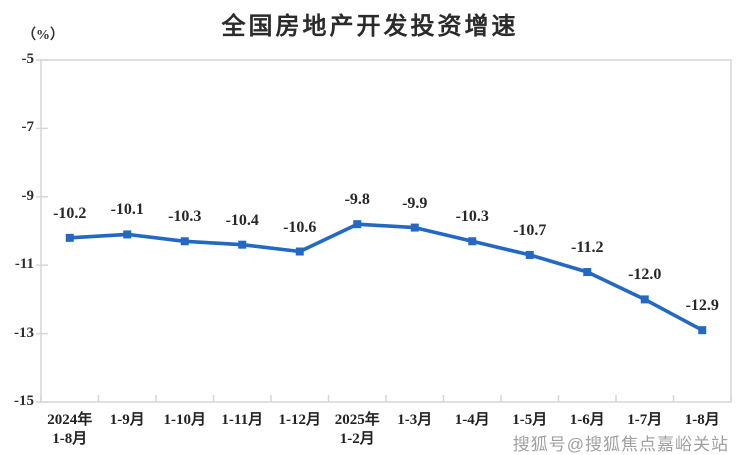  I want to click on x-tick-label: 1-6月, so click(587, 420).